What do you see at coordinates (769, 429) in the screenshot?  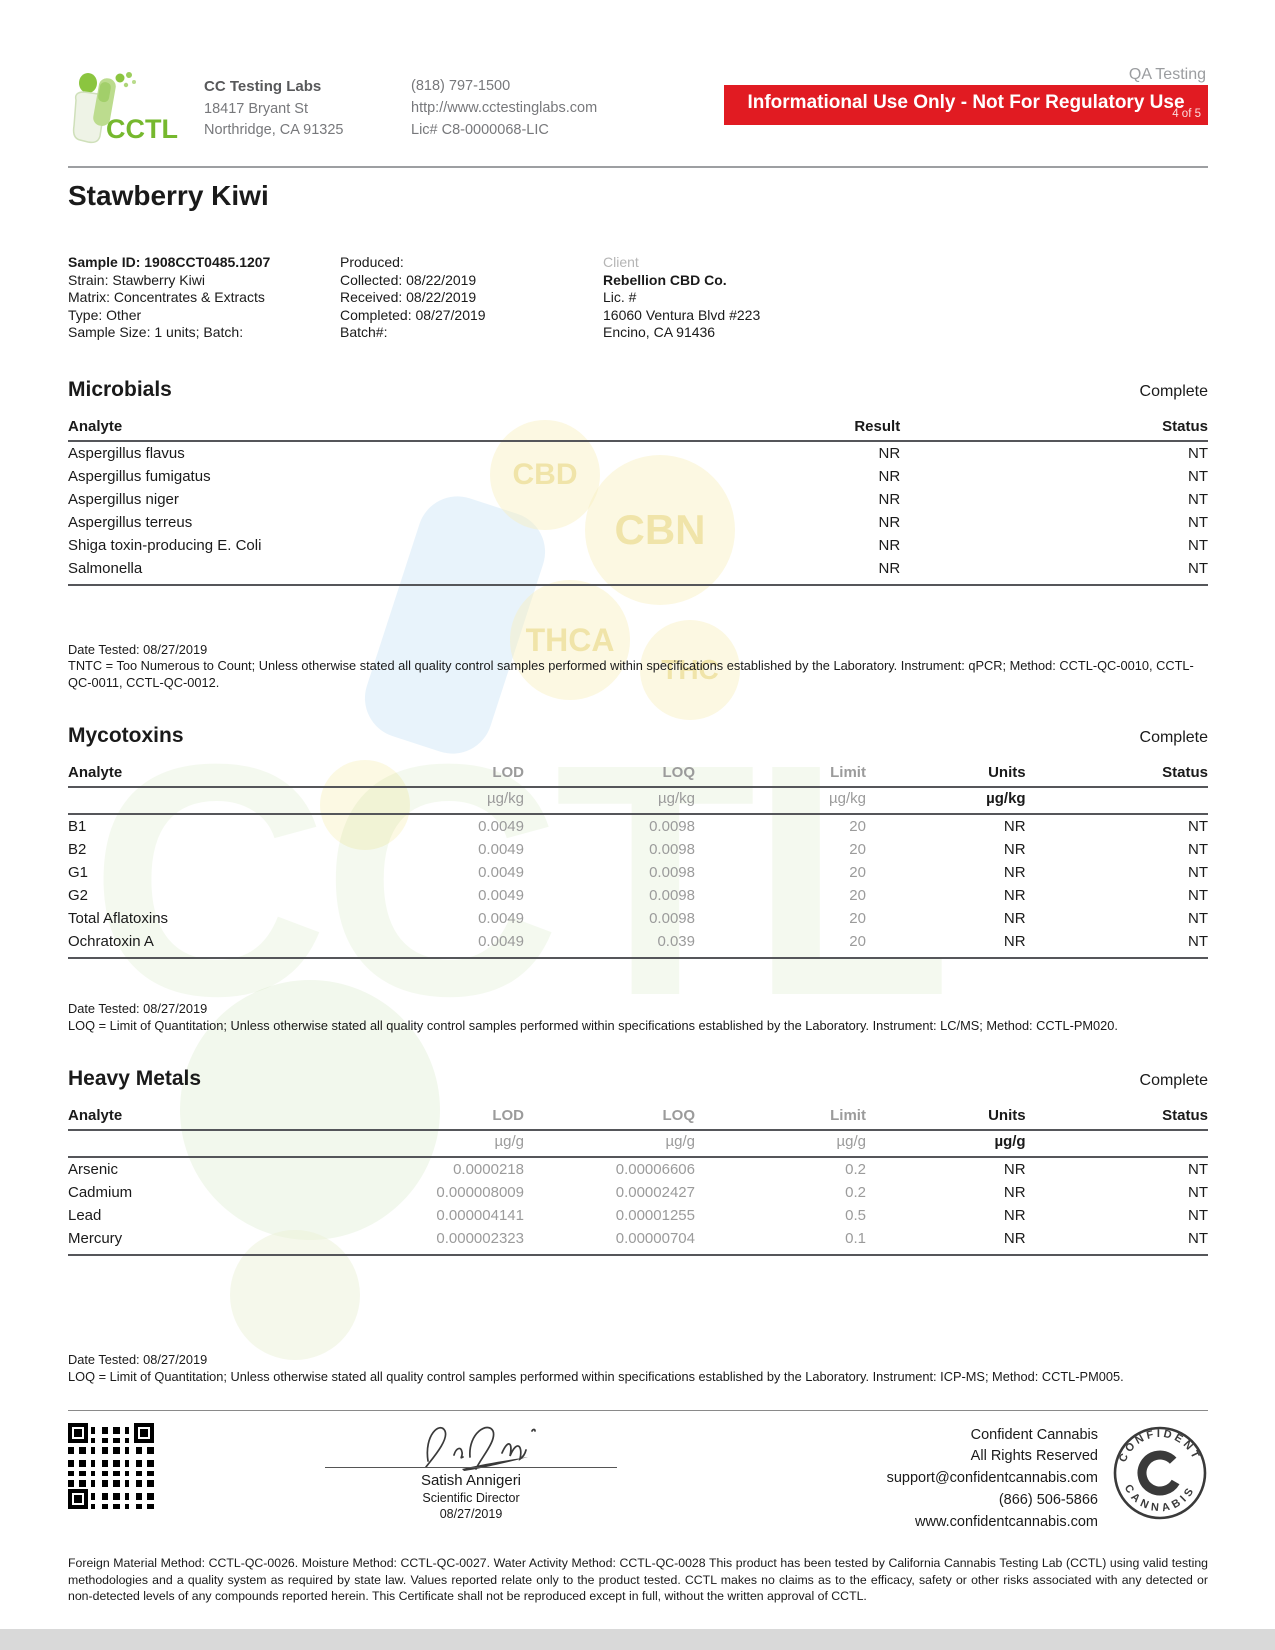 I see `col-result: Result` at bounding box center [769, 429].